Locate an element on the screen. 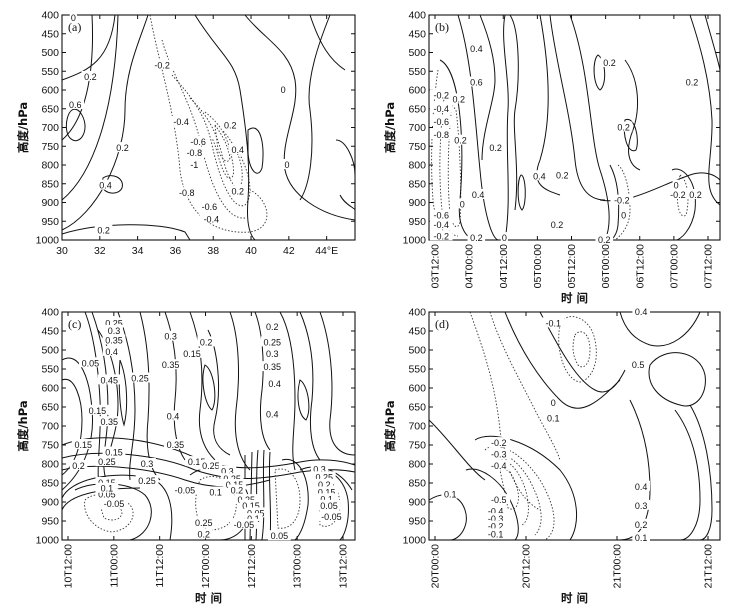 The height and width of the screenshot is (613, 736). contour-label: -0.8 is located at coordinates (187, 193).